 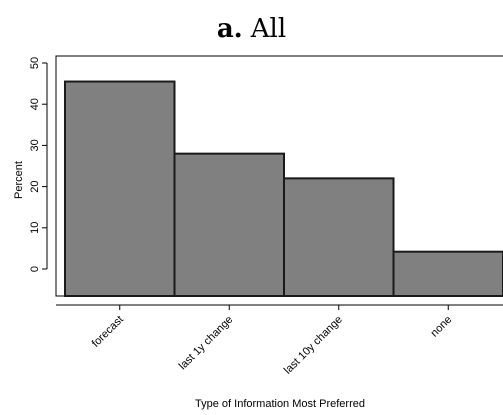 I want to click on x-tick-label: last 1y change, so click(x=206, y=343).